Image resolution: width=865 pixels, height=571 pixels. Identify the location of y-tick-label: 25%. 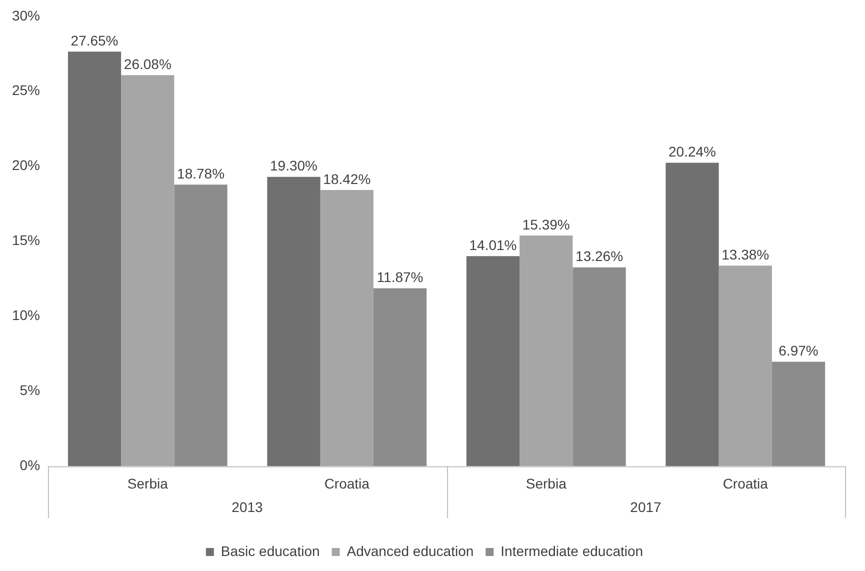
(26, 90).